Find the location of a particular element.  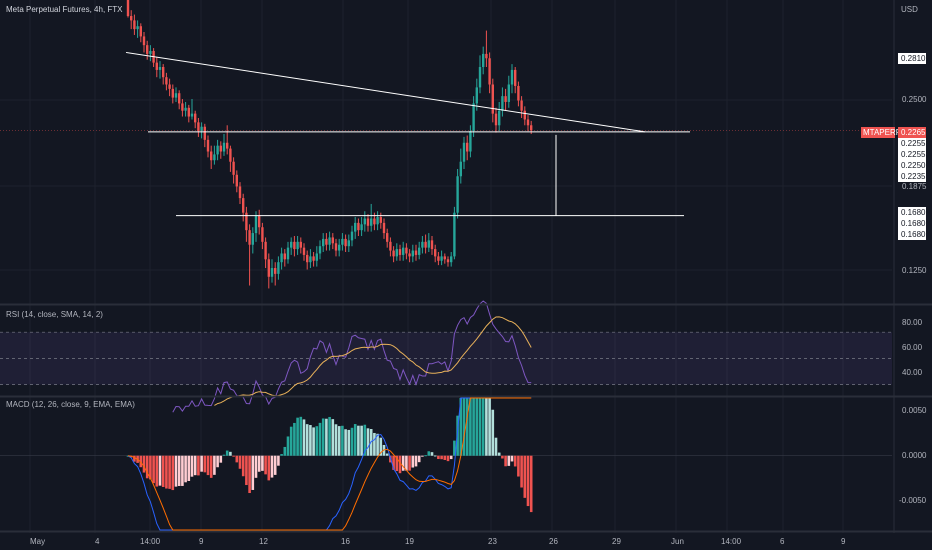

price-tag-5: 0.1680 is located at coordinates (913, 212).